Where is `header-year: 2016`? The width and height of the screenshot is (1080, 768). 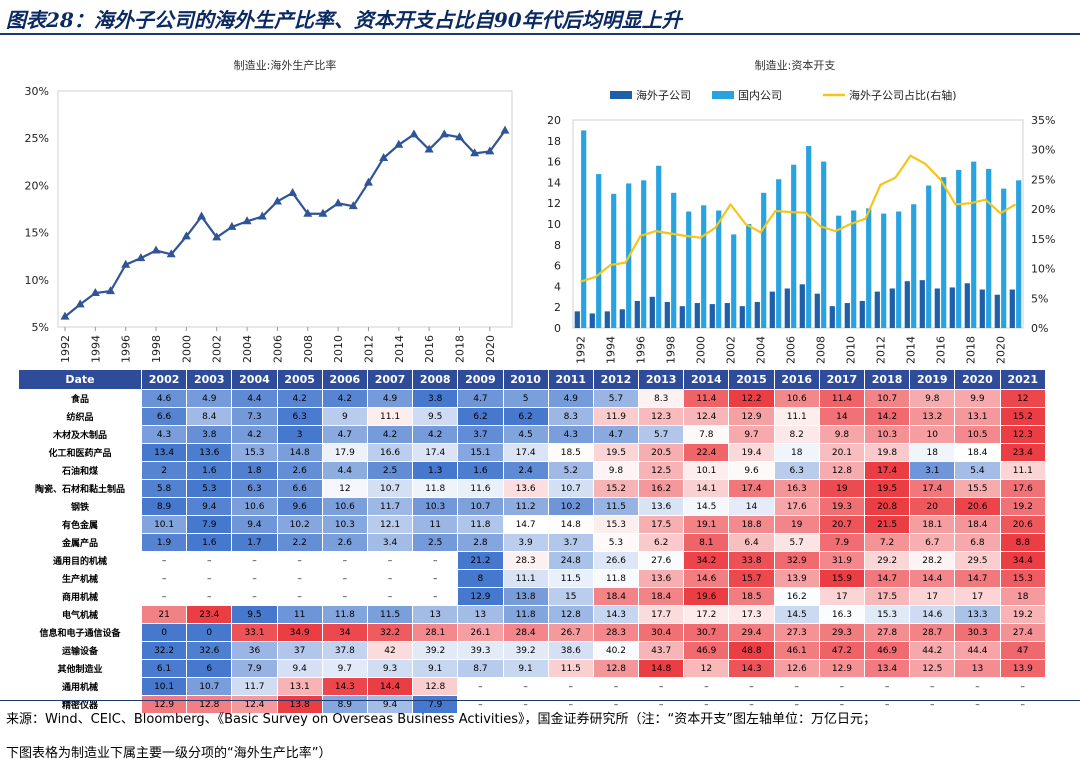
header-year: 2016 is located at coordinates (796, 379).